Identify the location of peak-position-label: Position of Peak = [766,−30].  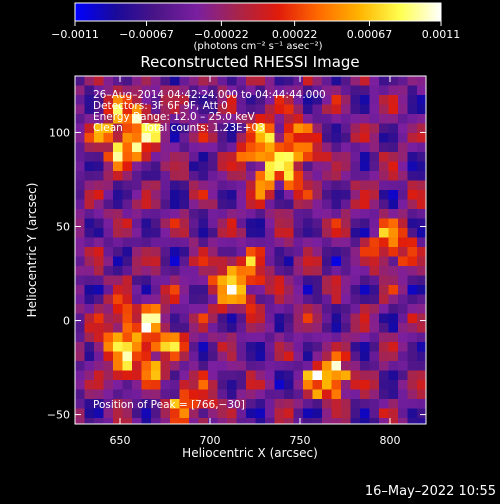
(169, 405).